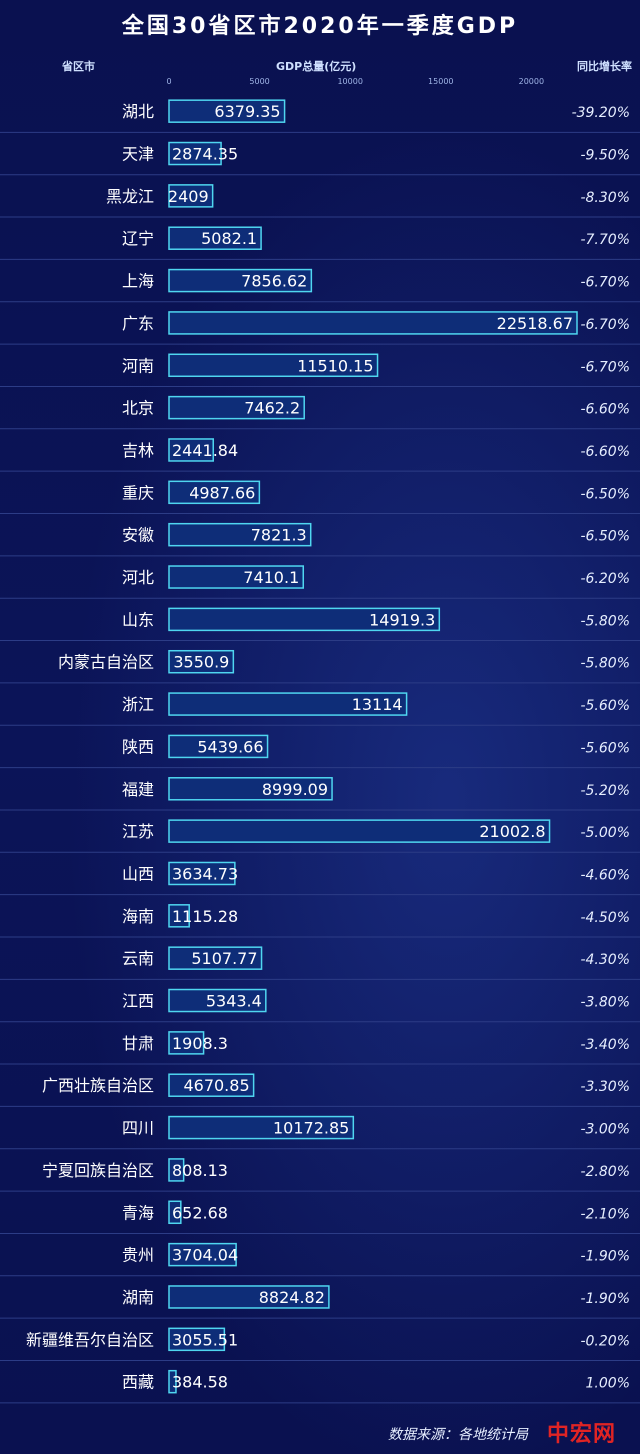 The height and width of the screenshot is (1454, 640). What do you see at coordinates (138, 535) in the screenshot?
I see `province-label: 安徽` at bounding box center [138, 535].